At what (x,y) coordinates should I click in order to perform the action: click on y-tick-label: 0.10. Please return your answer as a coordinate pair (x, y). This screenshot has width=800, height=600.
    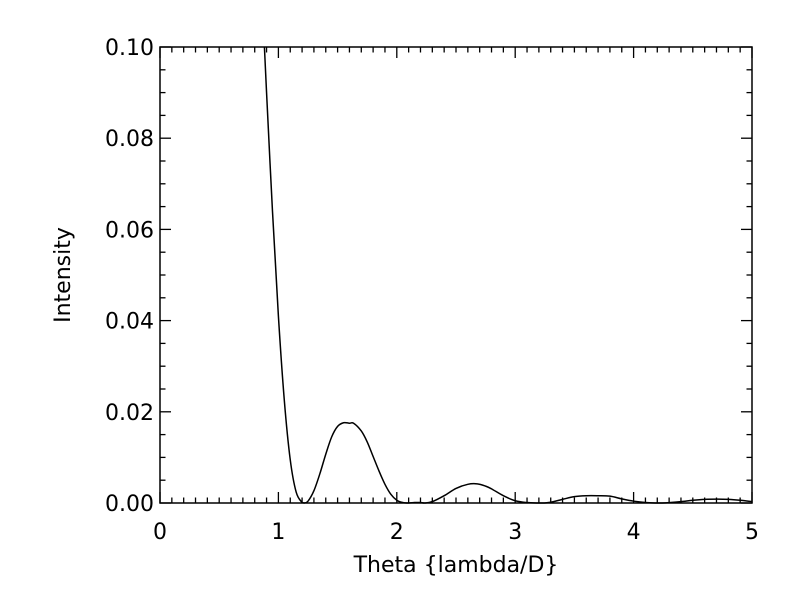
    Looking at the image, I should click on (129, 48).